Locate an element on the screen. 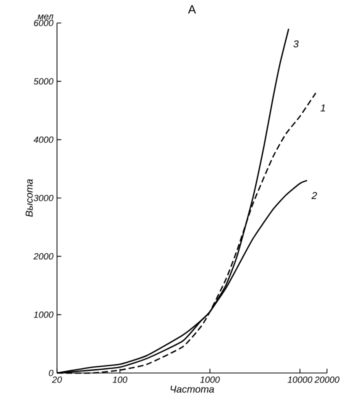 The height and width of the screenshot is (413, 348). y-tick-label: 3000 is located at coordinates (44, 198).